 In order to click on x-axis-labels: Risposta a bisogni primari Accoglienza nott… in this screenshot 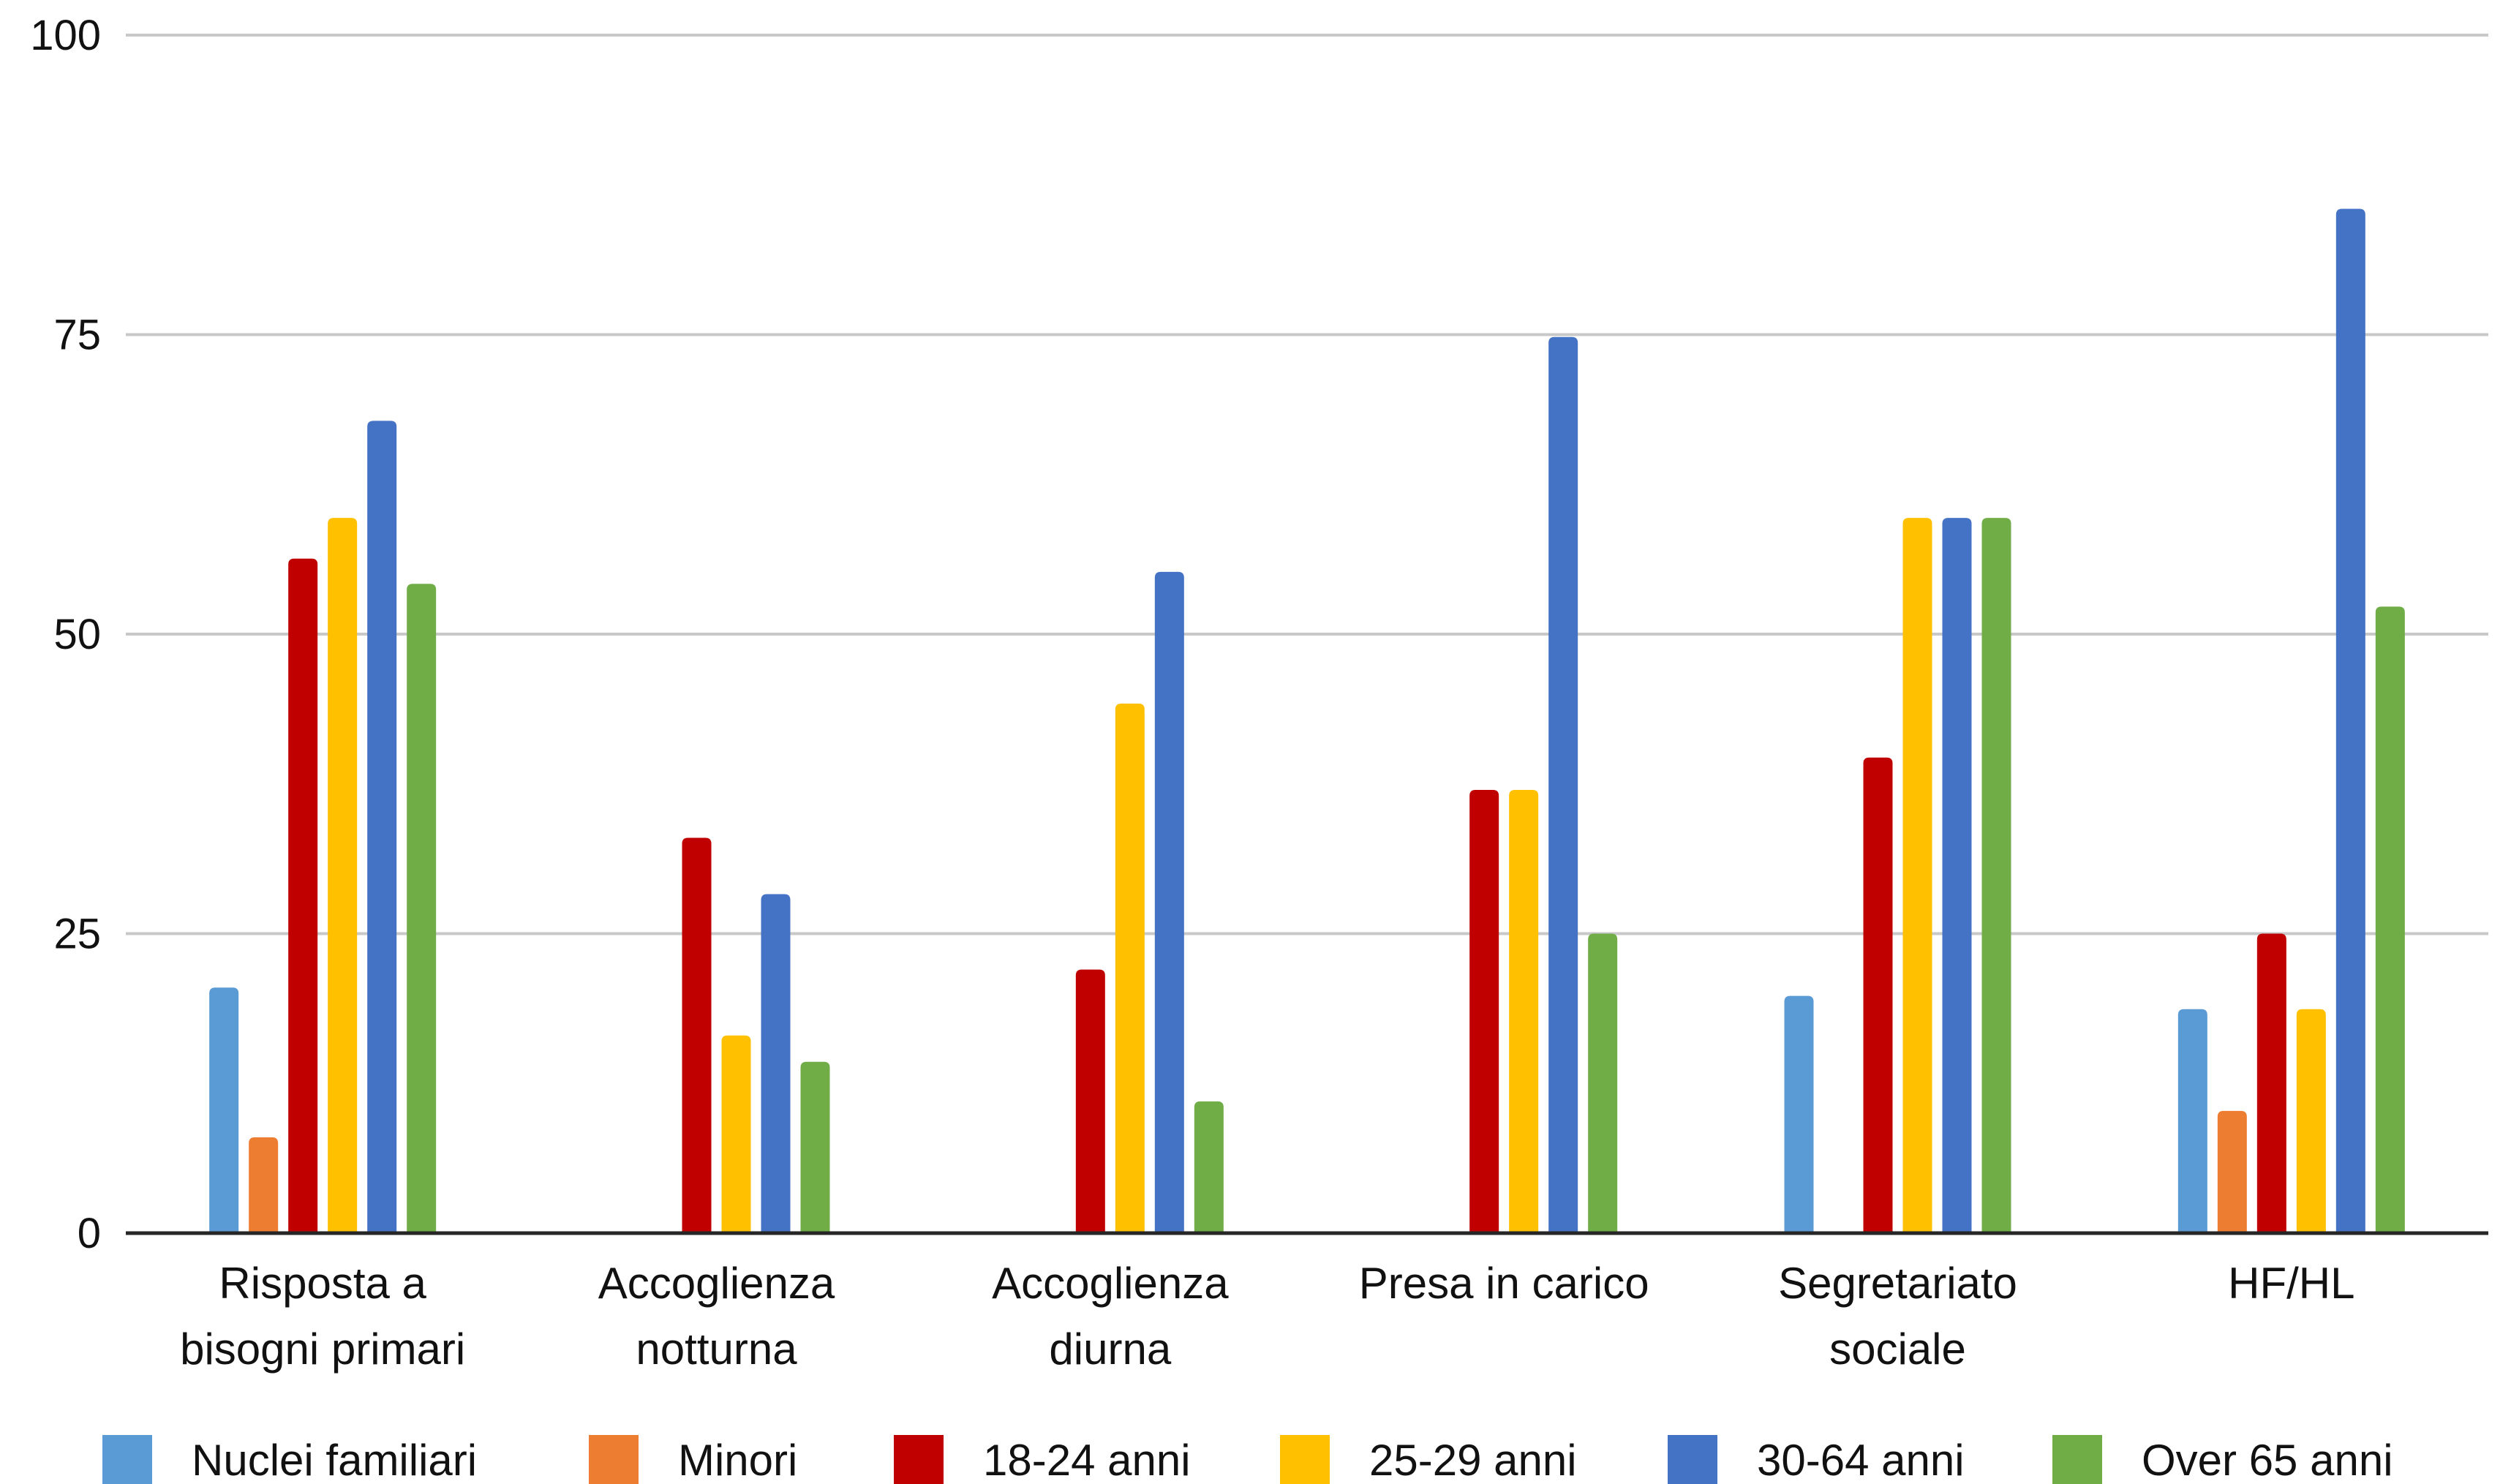, I will do `click(1267, 1316)`.